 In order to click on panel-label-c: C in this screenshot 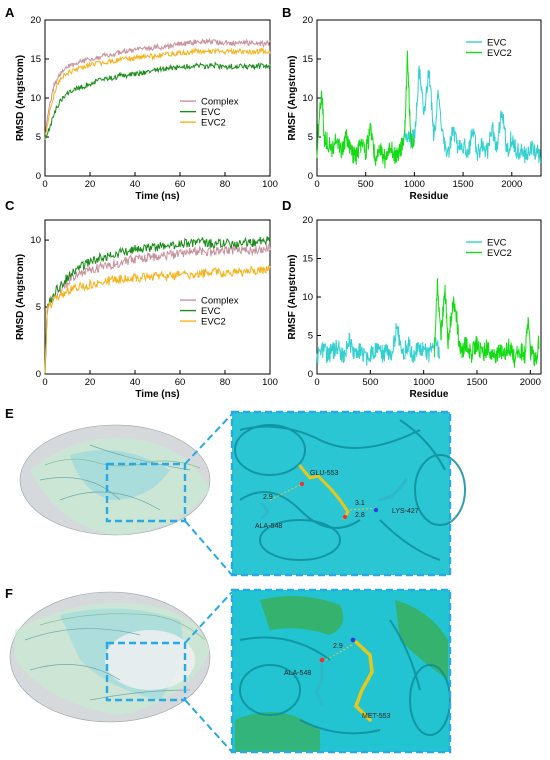, I will do `click(10, 205)`.